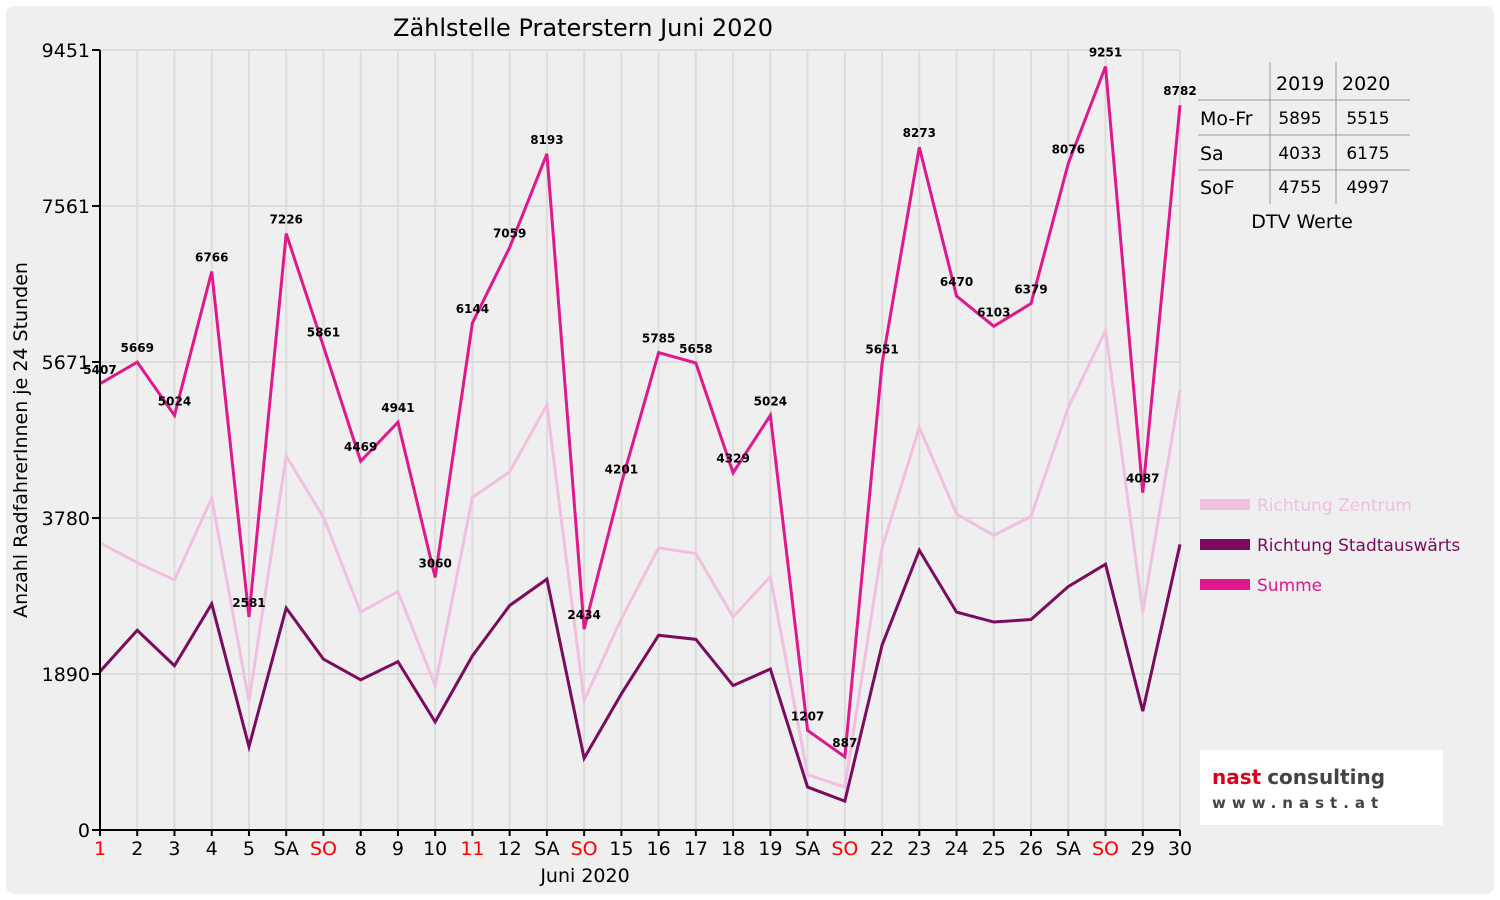 The width and height of the screenshot is (1500, 900). Describe the element at coordinates (1225, 584) in the screenshot. I see `legend-swatch-summe` at that location.